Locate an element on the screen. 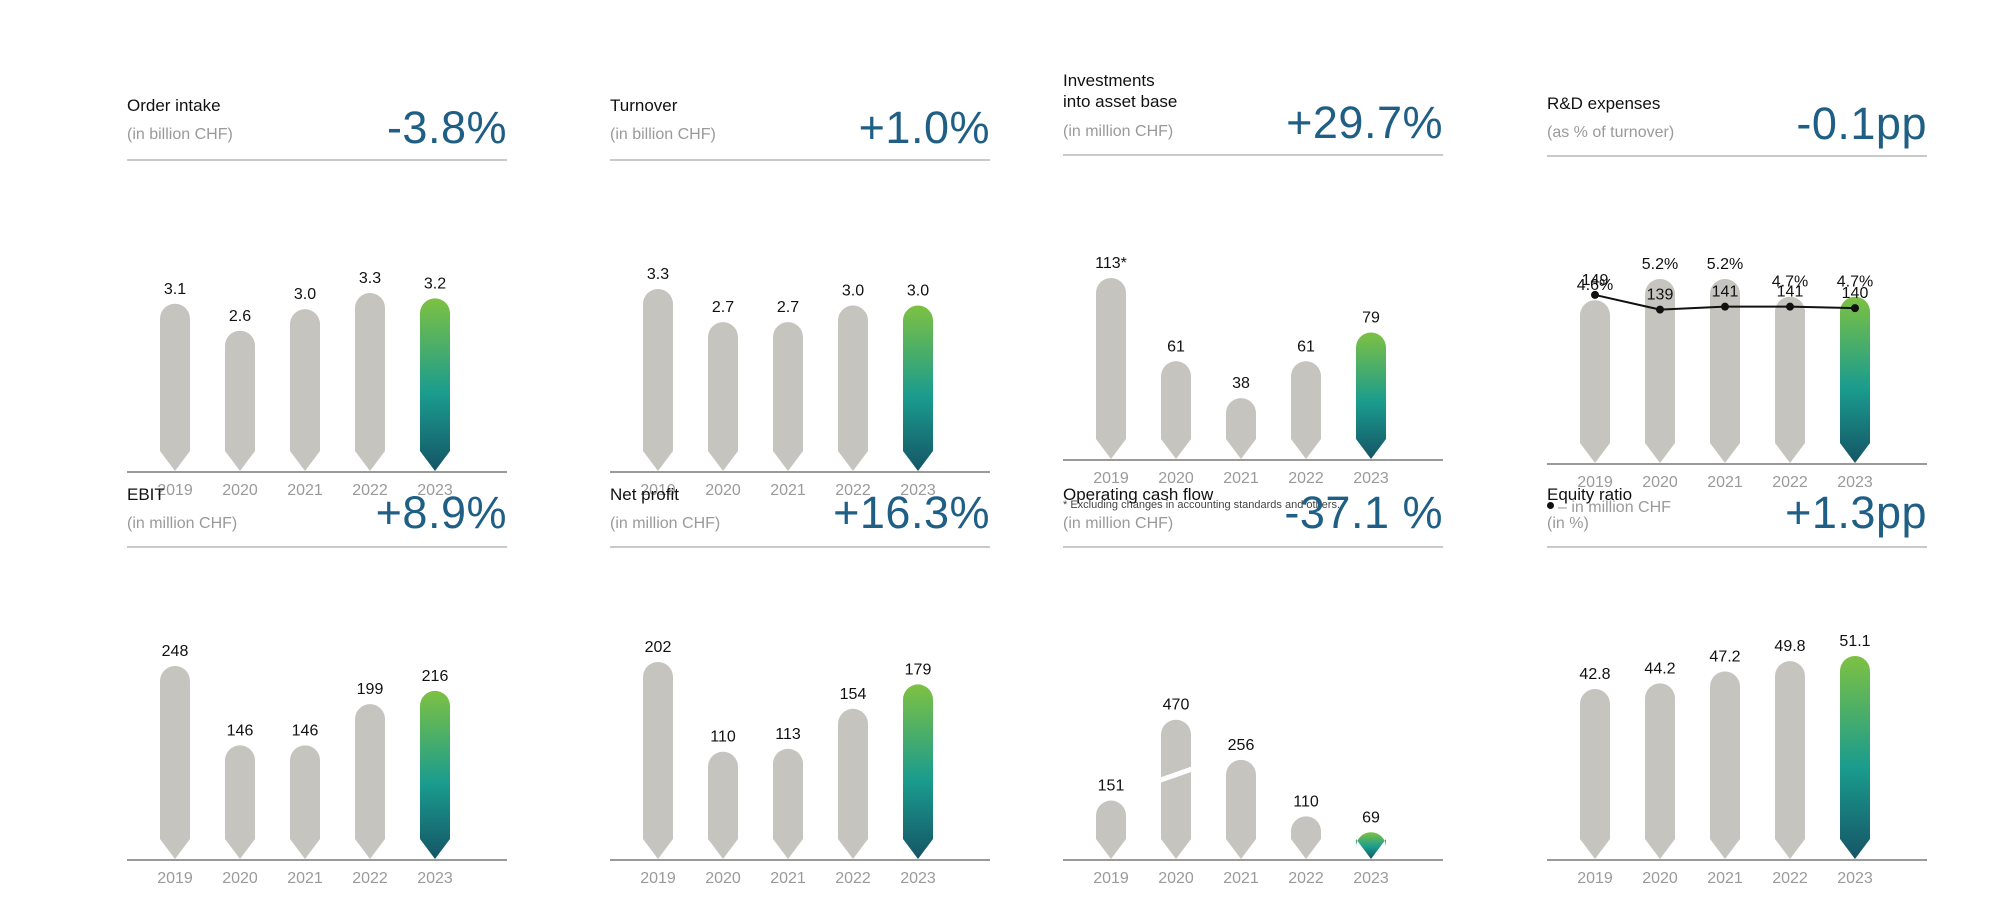 Image resolution: width=2000 pixels, height=919 pixels. line-value-label: 141 is located at coordinates (1725, 292).